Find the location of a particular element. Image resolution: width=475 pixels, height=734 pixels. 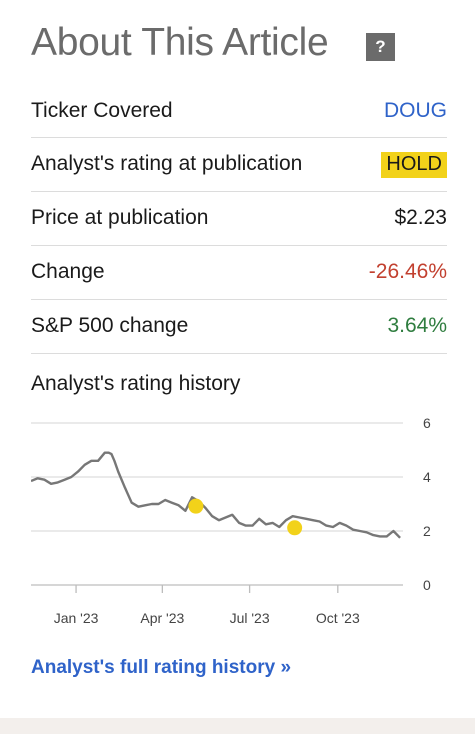

sp500-label: S&P 500 change is located at coordinates (110, 325).